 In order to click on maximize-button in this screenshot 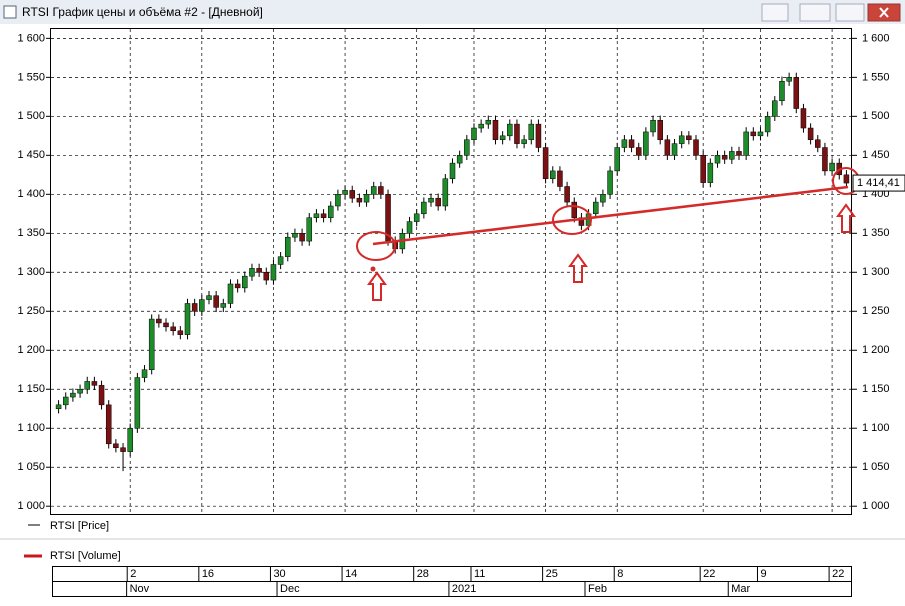, I will do `click(850, 12)`.